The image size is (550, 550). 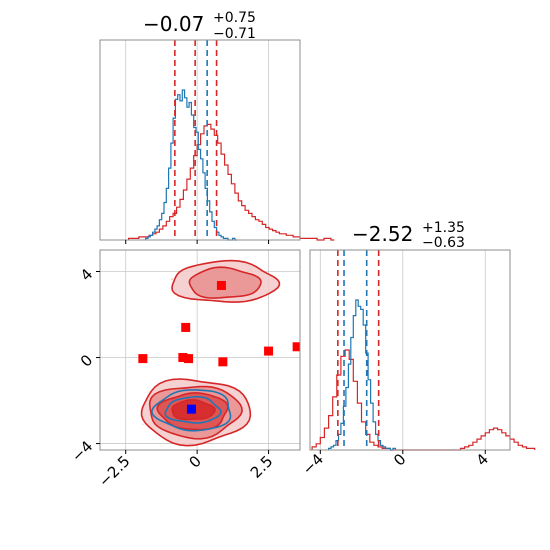 I want to click on marginal-x-title: −0.07 +0.75 −0.71, so click(x=199, y=26).